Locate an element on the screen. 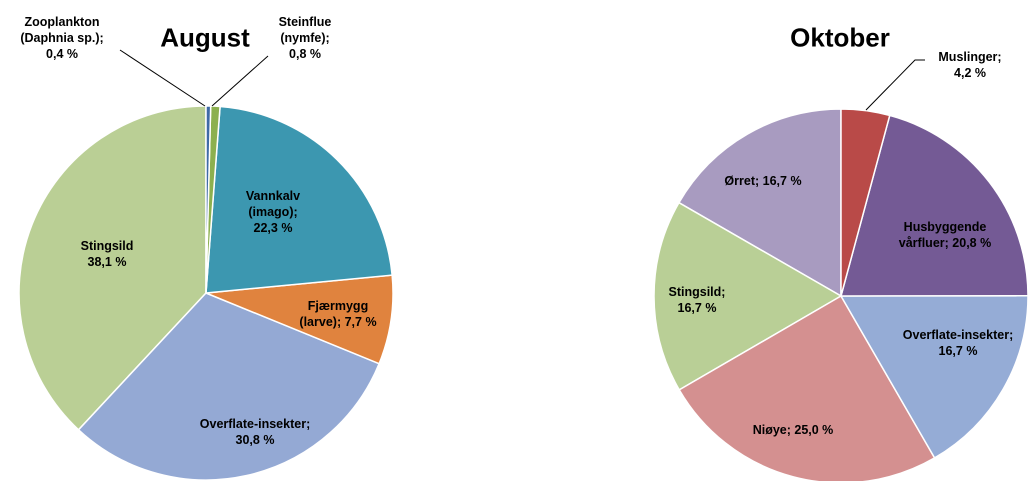 The image size is (1029, 481). slice-label: Zooplankton (Daphnia sp.); 0,4 % is located at coordinates (62, 38).